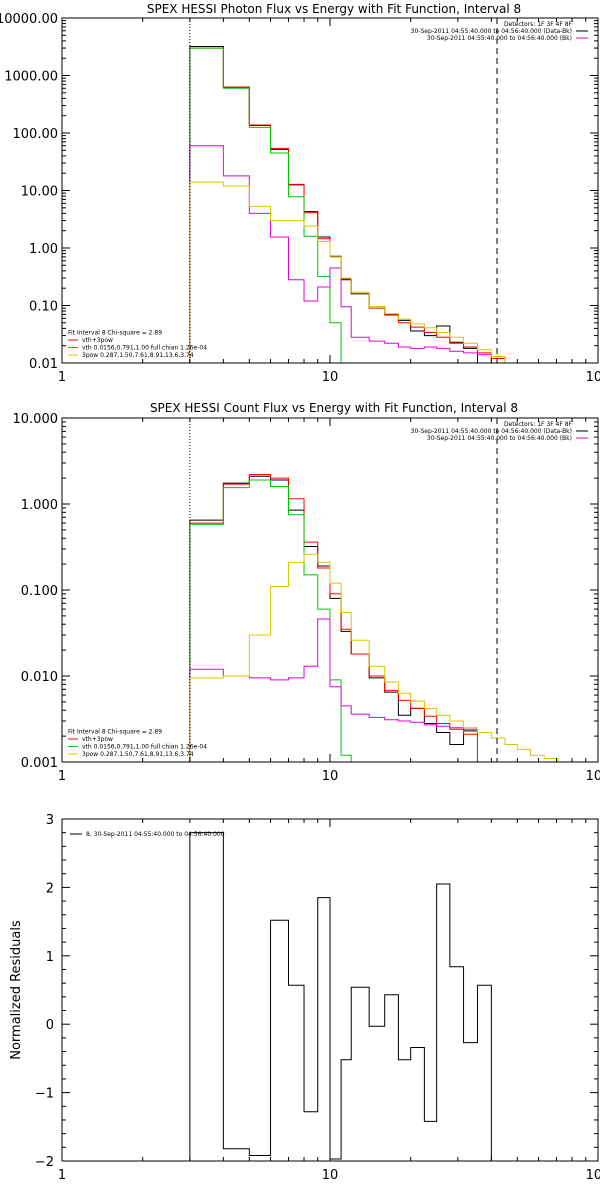  Describe the element at coordinates (50, 820) in the screenshot. I see `y-tick-label: 3` at that location.